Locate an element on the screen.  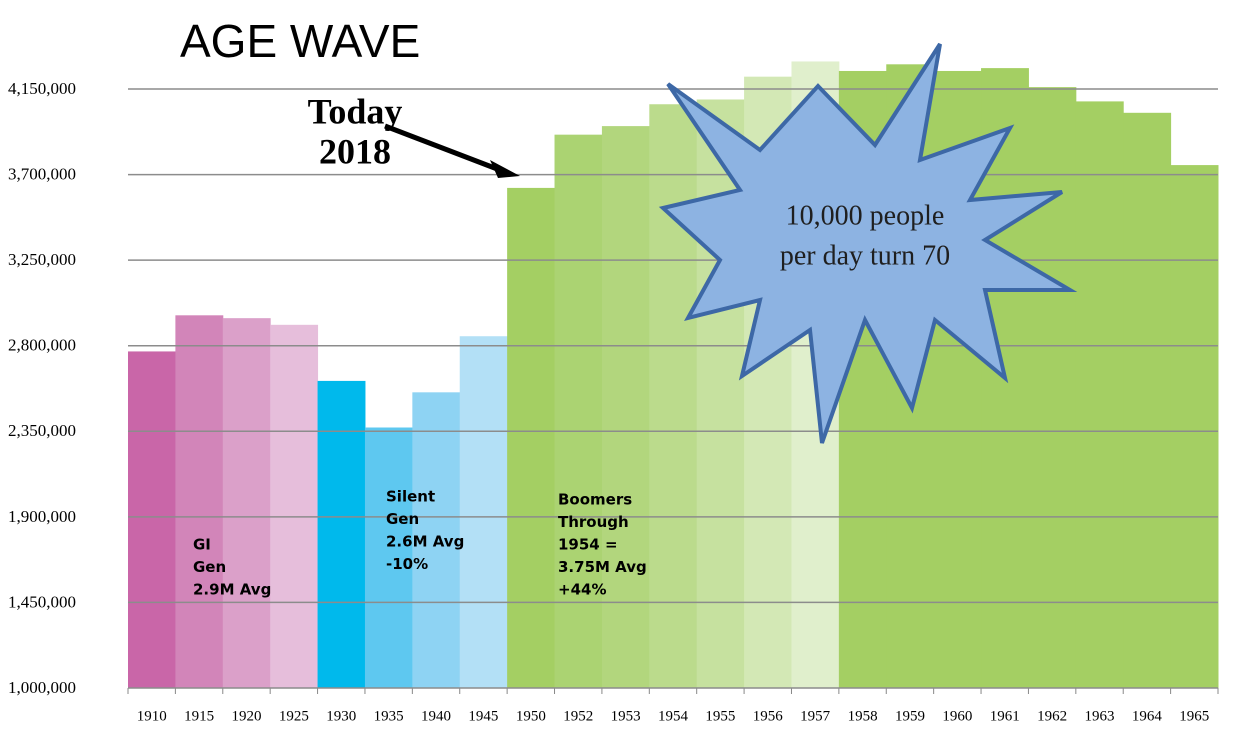
x-tick-label: 1920 is located at coordinates (246, 716).